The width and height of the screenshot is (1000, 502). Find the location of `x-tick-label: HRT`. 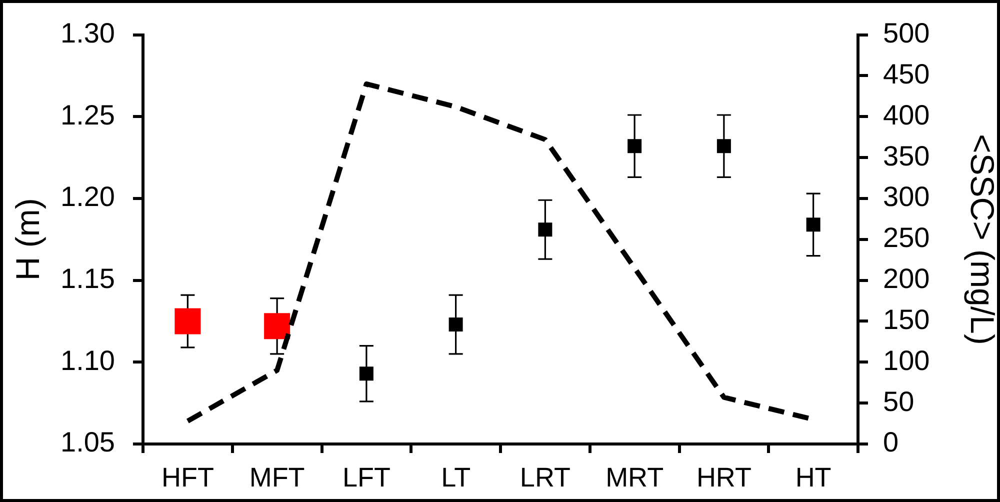

x-tick-label: HRT is located at coordinates (724, 477).